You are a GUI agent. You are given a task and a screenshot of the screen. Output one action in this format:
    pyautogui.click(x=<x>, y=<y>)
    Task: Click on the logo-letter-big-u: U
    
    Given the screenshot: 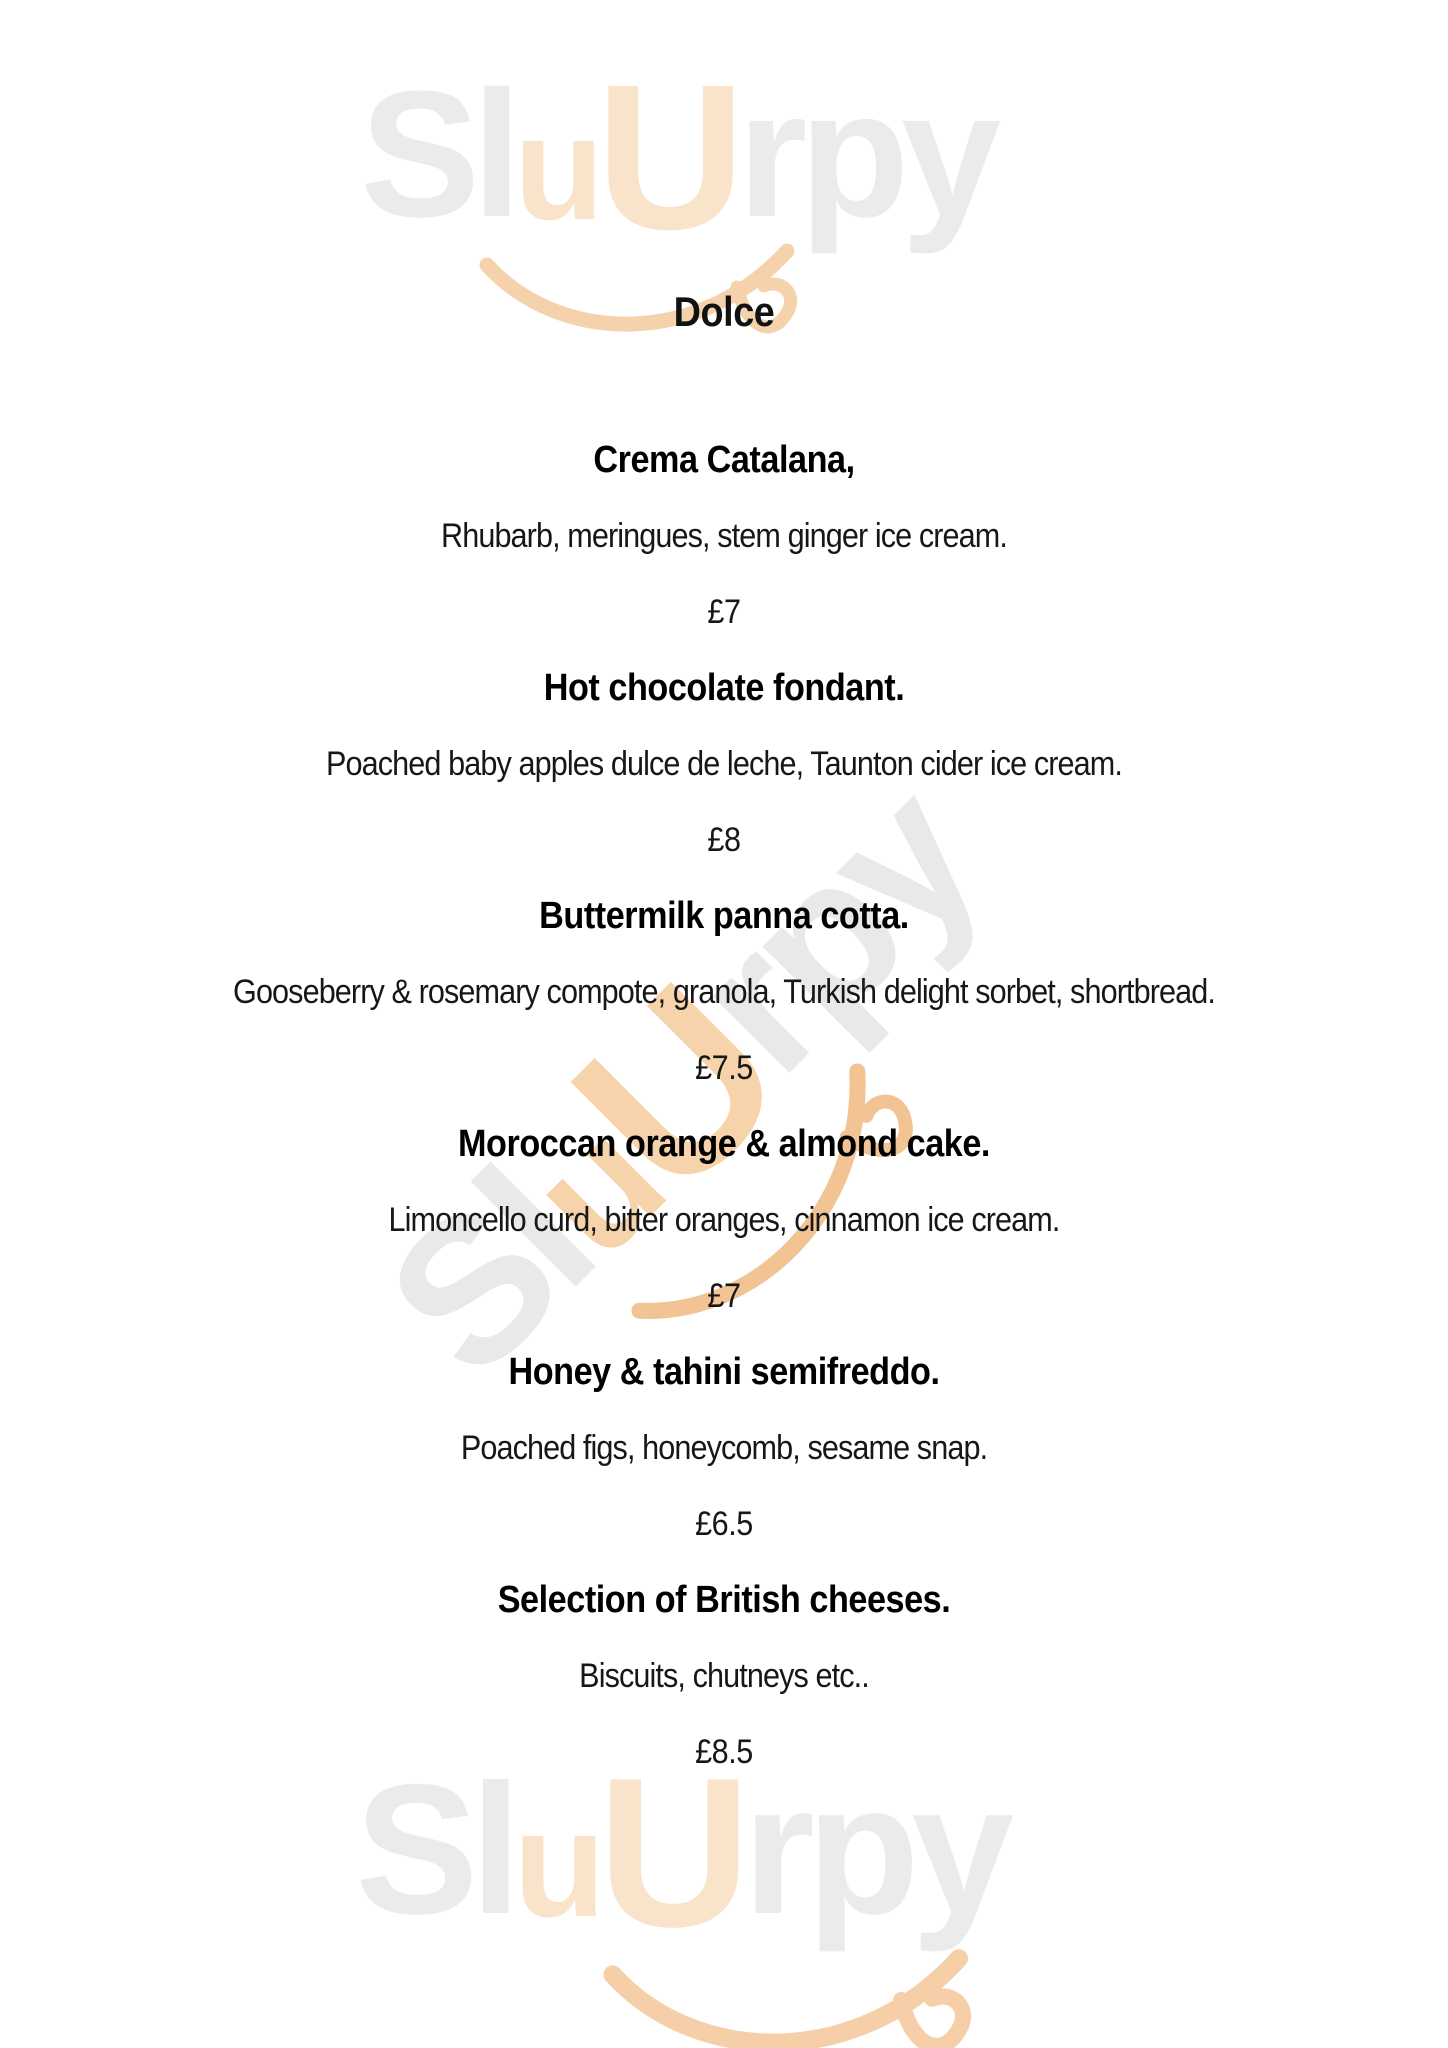 What is the action you would take?
    pyautogui.click(x=670, y=157)
    